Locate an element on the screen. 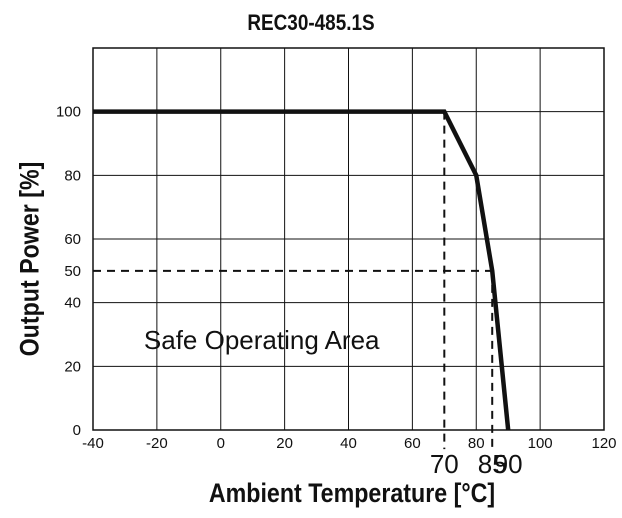 Image resolution: width=622 pixels, height=518 pixels. annotation-safe-area: Safe Operating Area is located at coordinates (262, 340).